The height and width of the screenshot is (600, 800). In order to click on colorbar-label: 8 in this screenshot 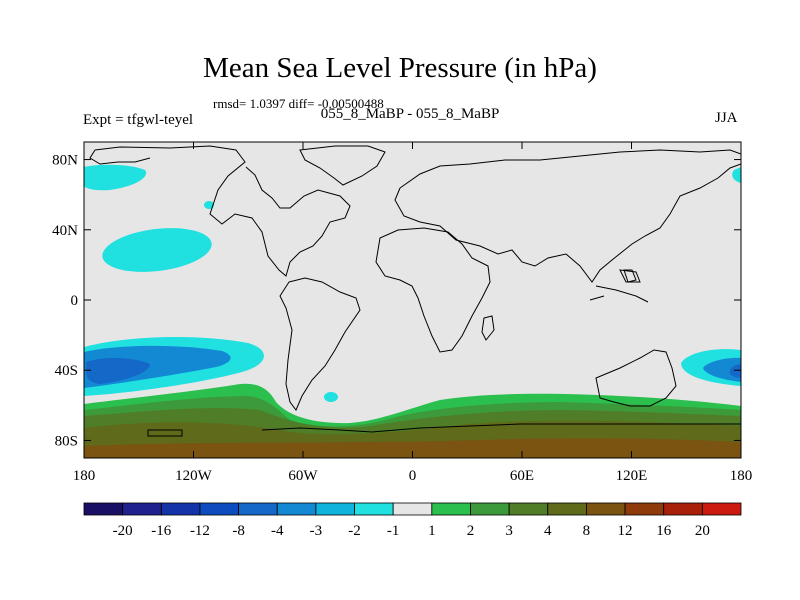, I will do `click(587, 531)`.